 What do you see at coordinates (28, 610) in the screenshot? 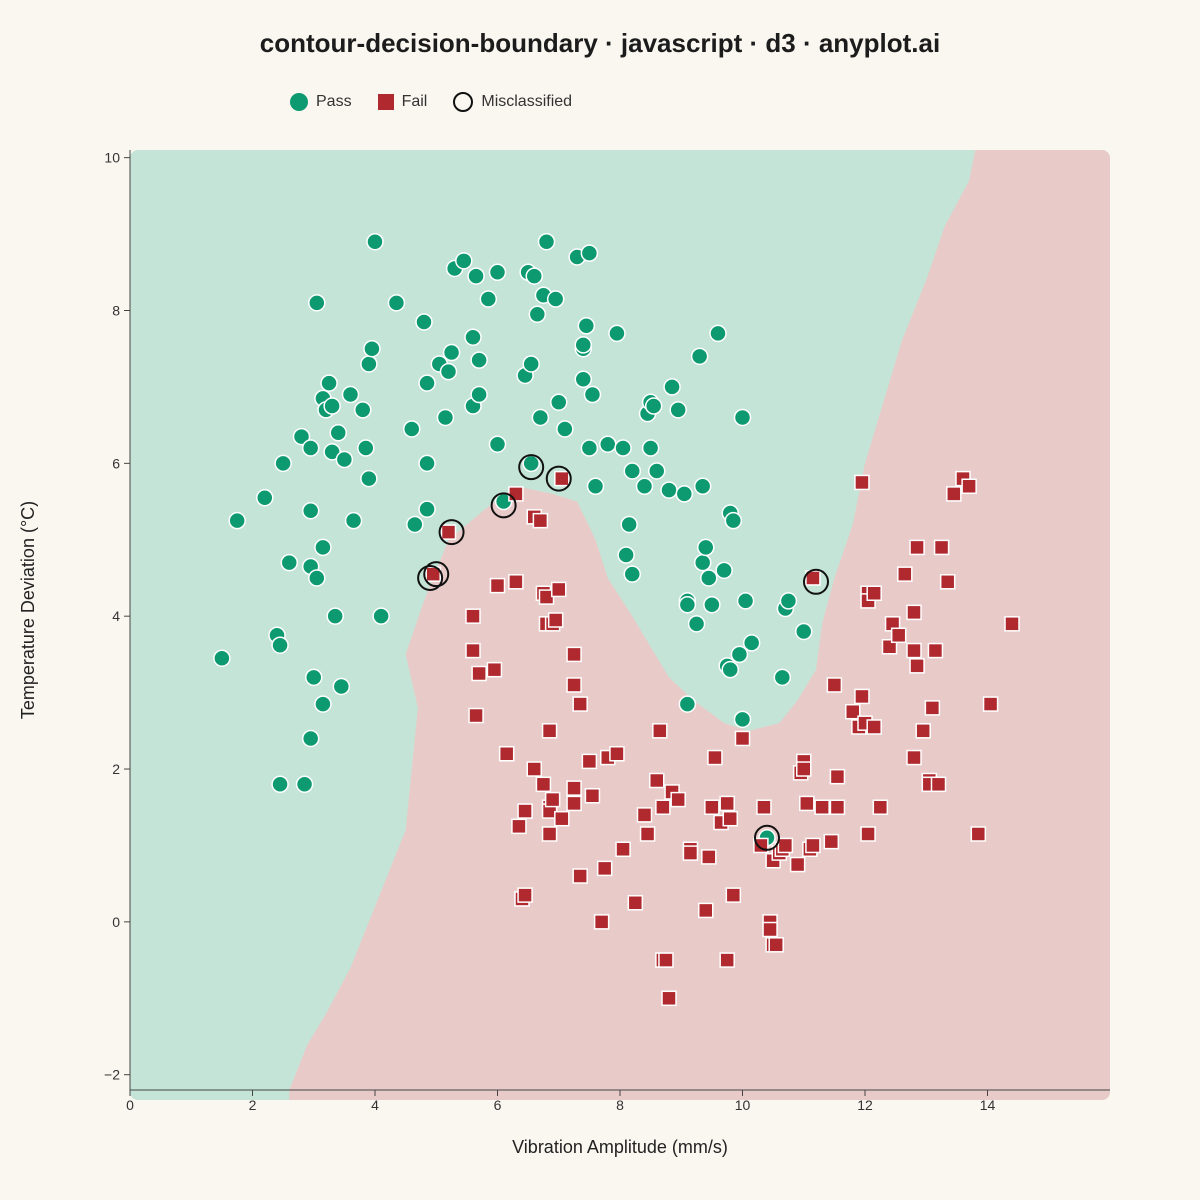
I see `y-axis-title: Temperature Deviation (°C)` at bounding box center [28, 610].